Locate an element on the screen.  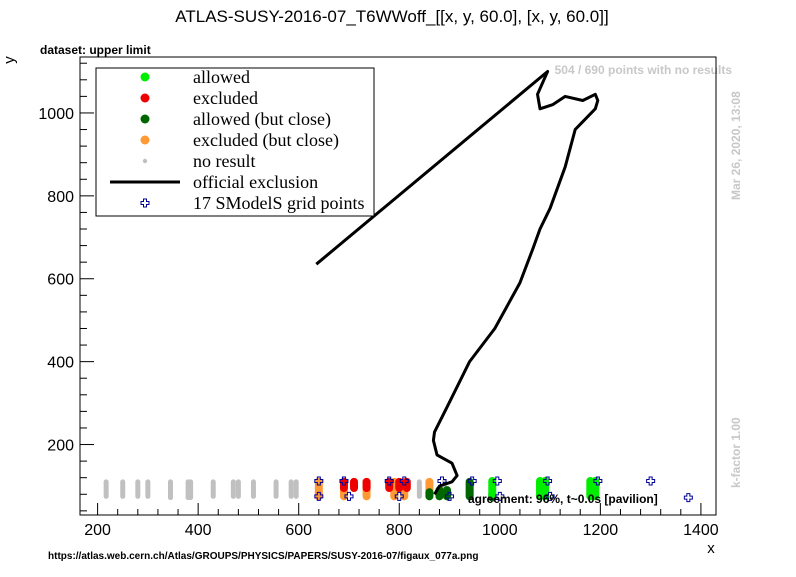
legend-label: no result is located at coordinates (224, 161).